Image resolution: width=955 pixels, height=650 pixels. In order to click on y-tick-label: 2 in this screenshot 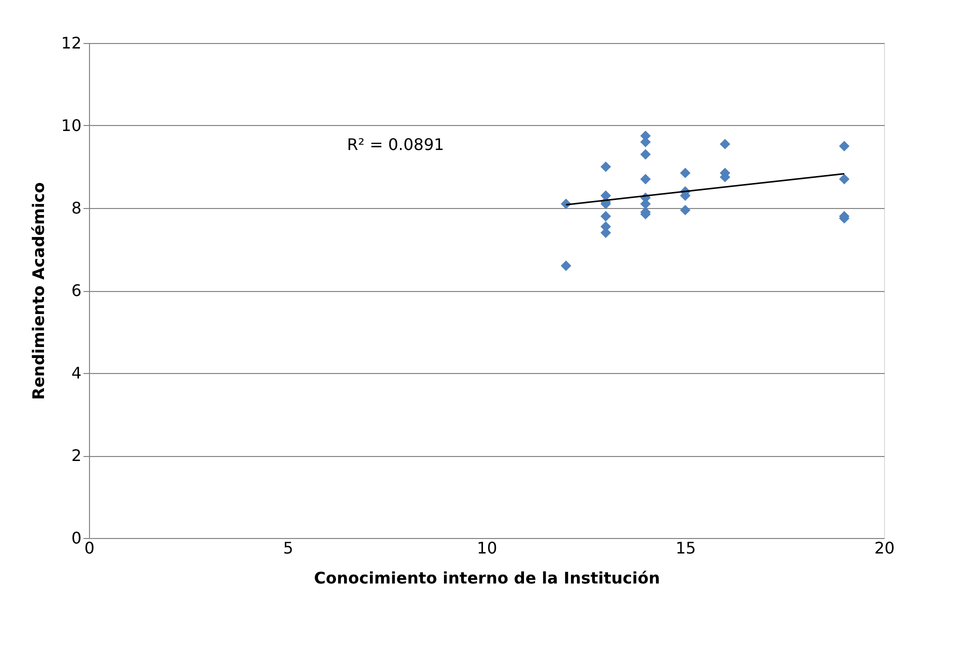, I will do `click(76, 455)`.